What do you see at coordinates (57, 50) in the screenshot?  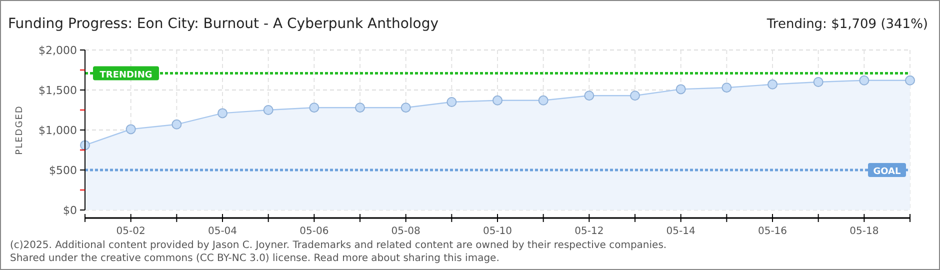 I see `y-tick-label: $2,000` at bounding box center [57, 50].